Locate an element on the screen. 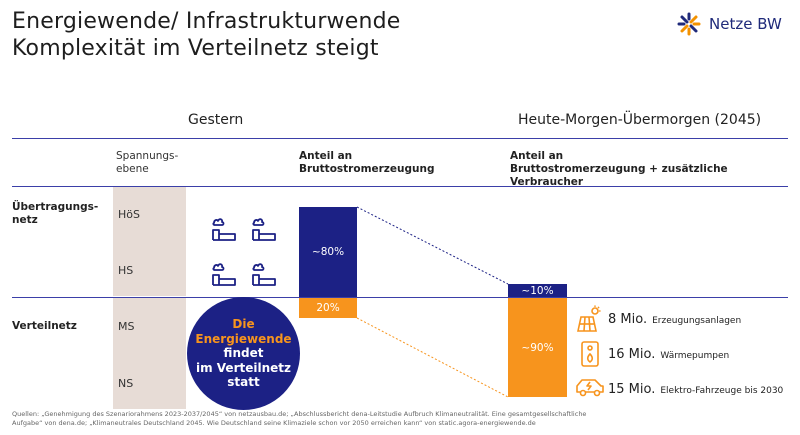  bar-yesterday-distribution: 20% is located at coordinates (328, 308).